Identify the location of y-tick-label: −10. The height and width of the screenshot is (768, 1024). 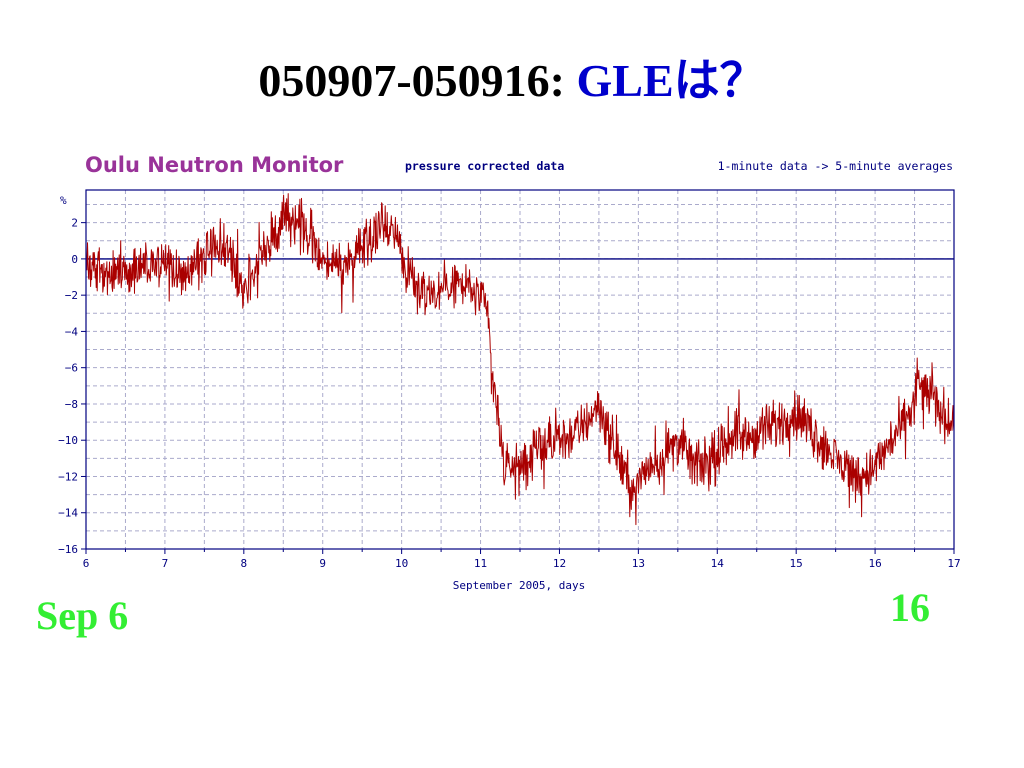
(68, 440).